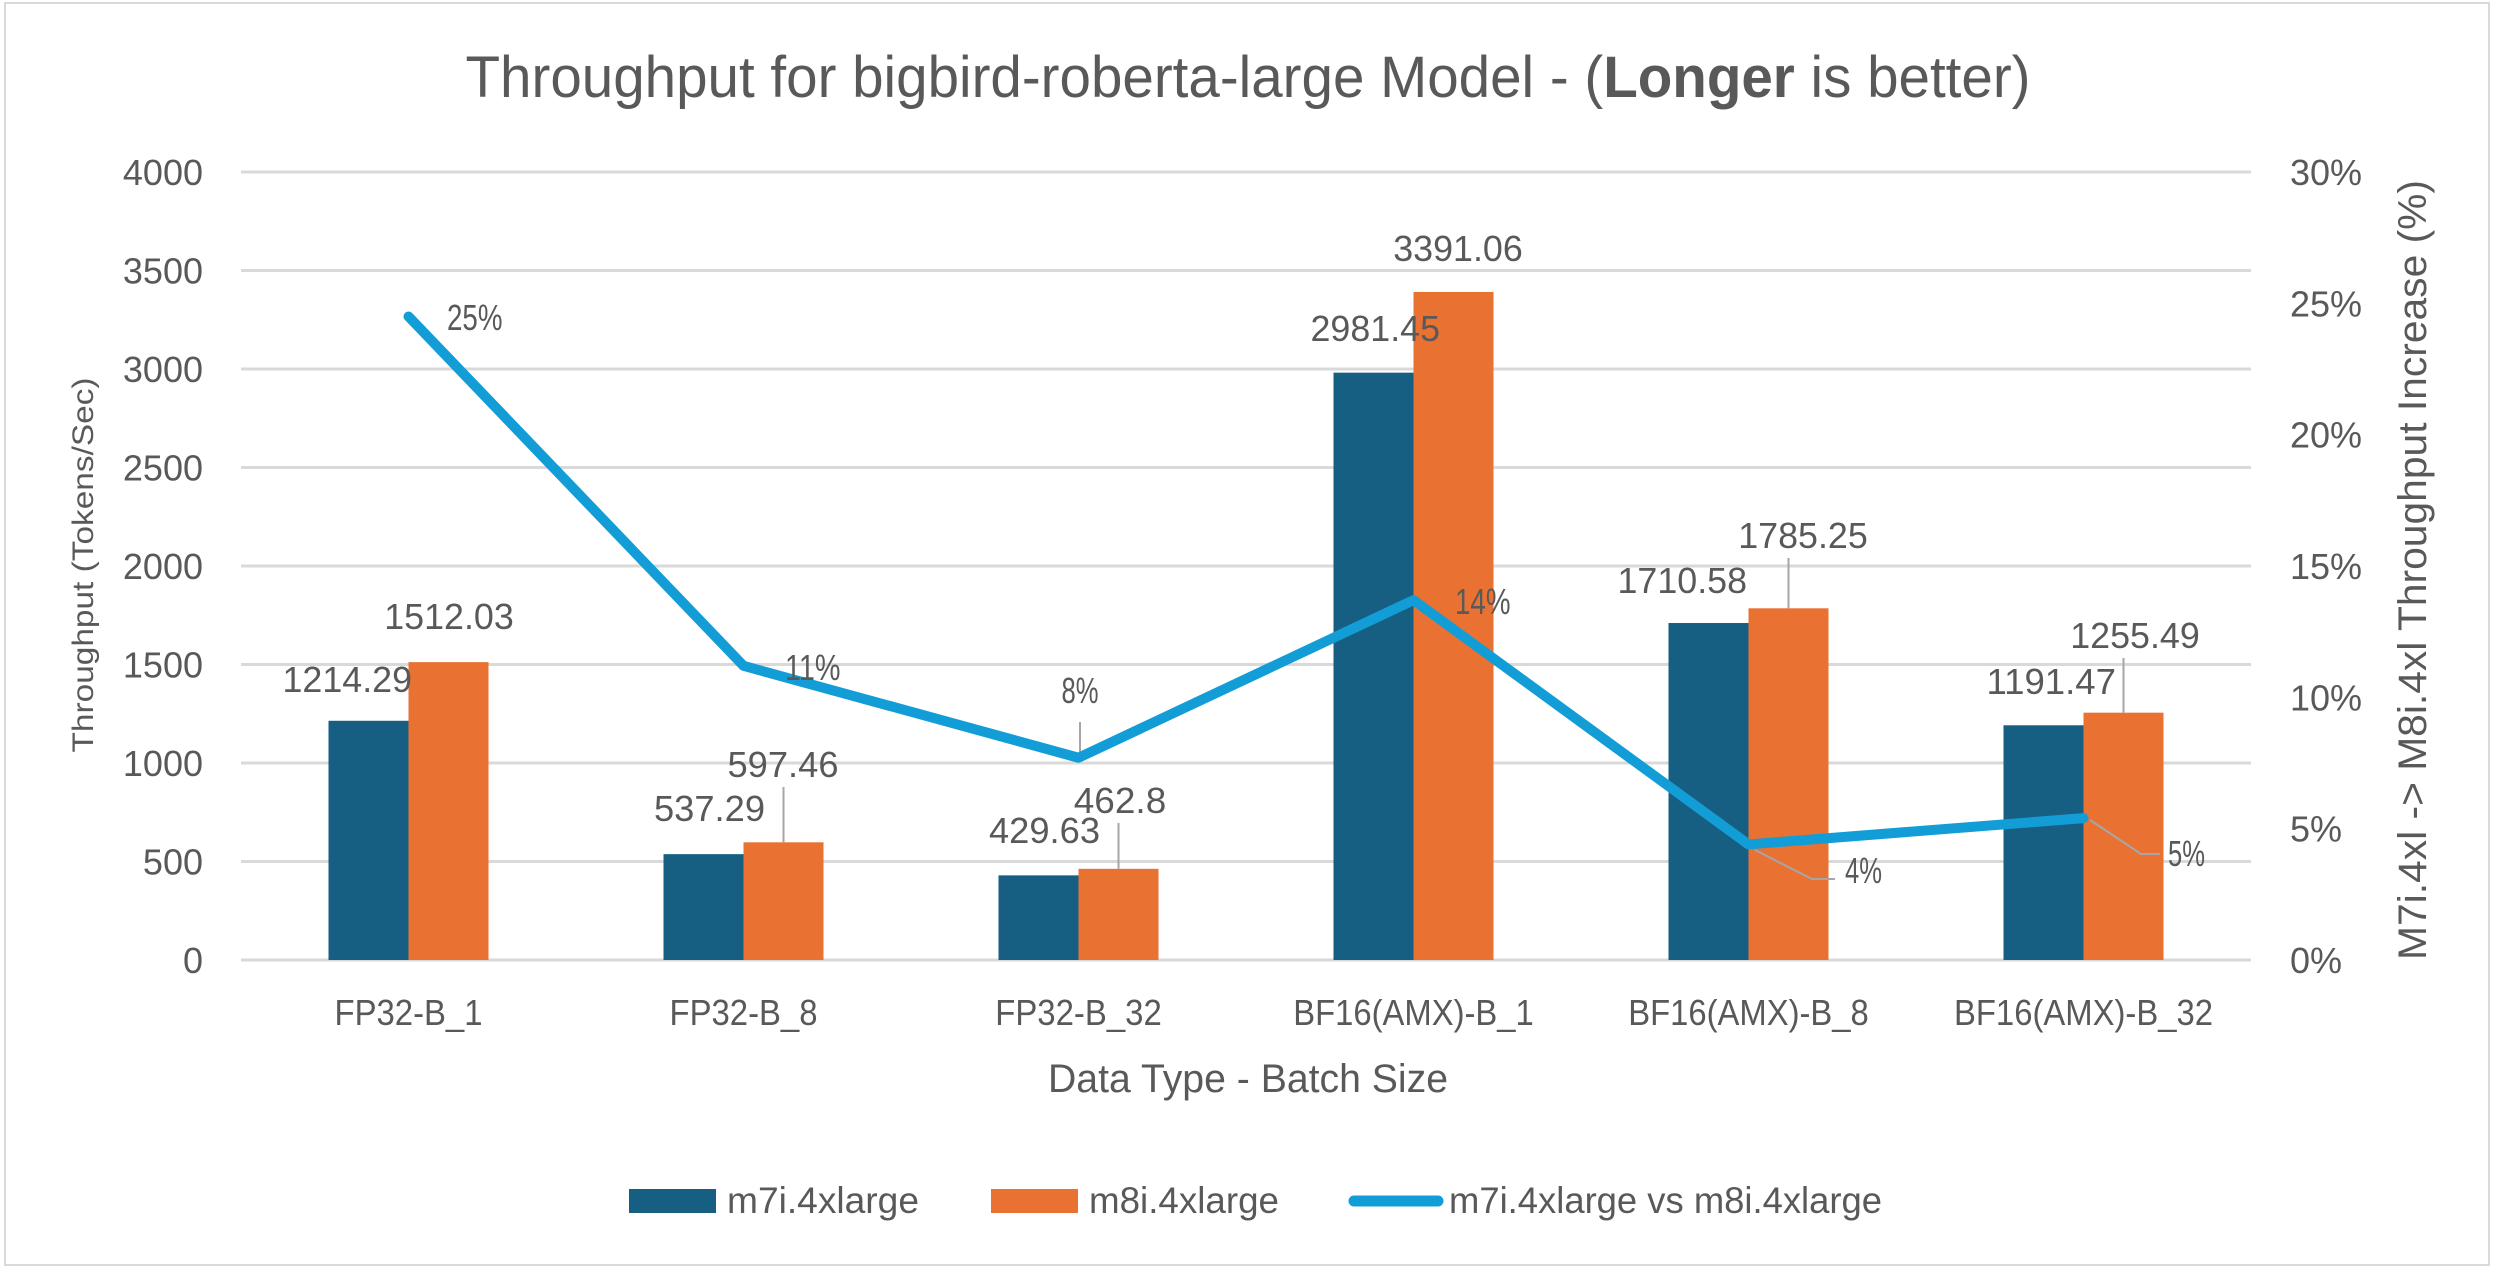 Image resolution: width=2497 pixels, height=1274 pixels. Describe the element at coordinates (1184, 1200) in the screenshot. I see `legend-label-m8i: m8i.4xlarge` at that location.